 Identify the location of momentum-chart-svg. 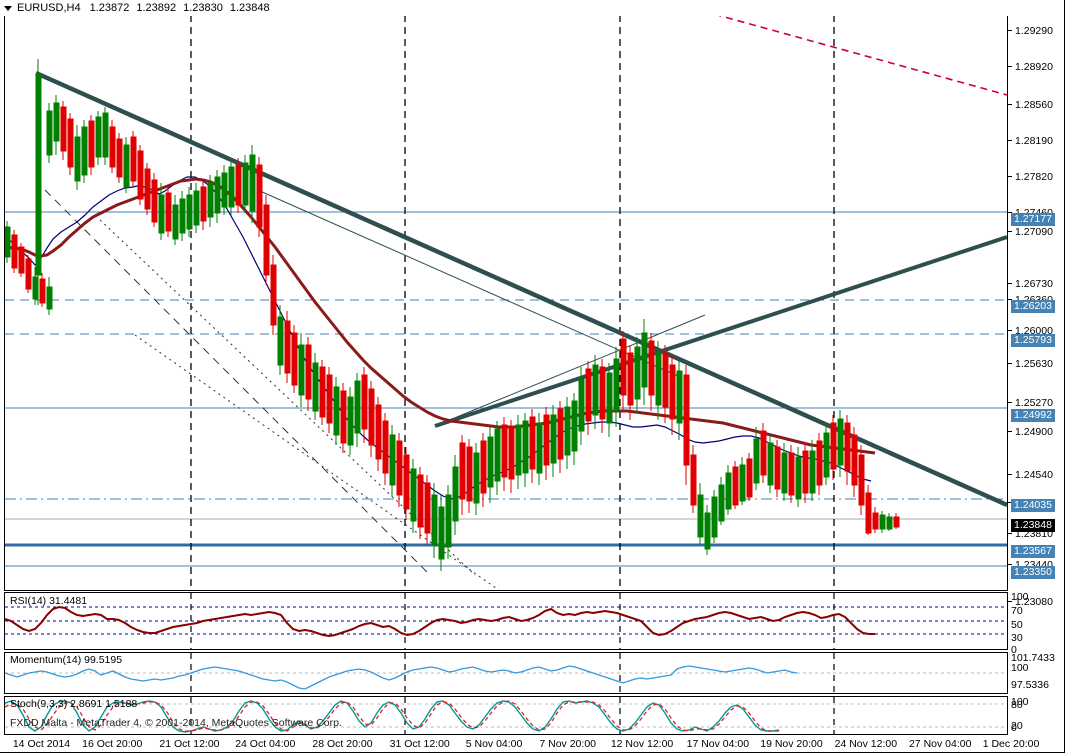
(506, 673).